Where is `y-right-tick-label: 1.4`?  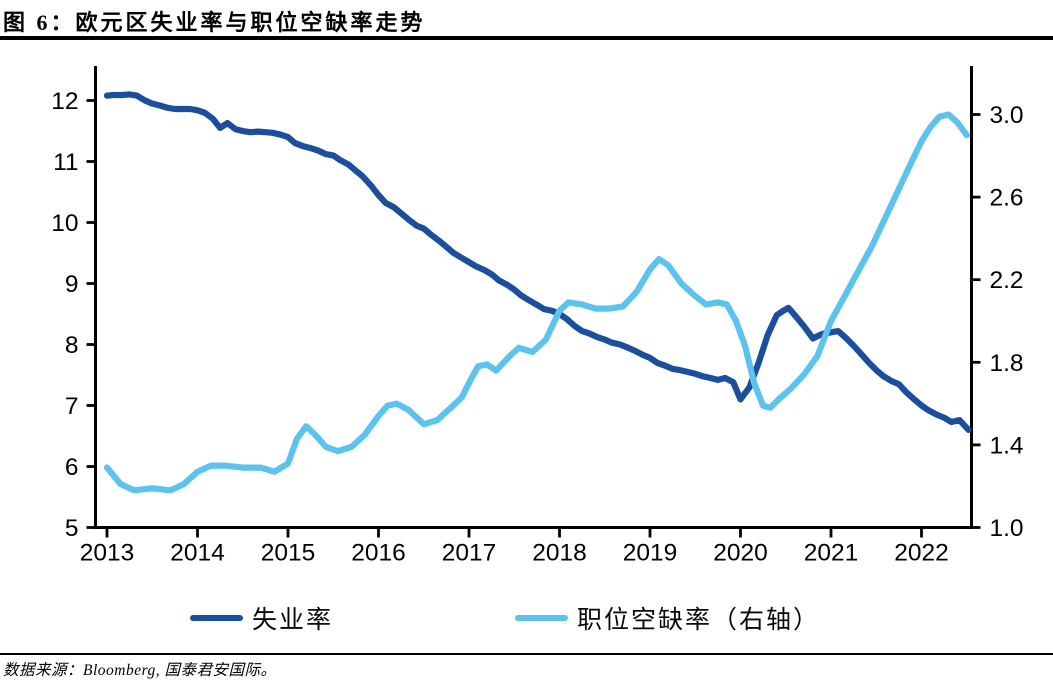
y-right-tick-label: 1.4 is located at coordinates (1007, 445).